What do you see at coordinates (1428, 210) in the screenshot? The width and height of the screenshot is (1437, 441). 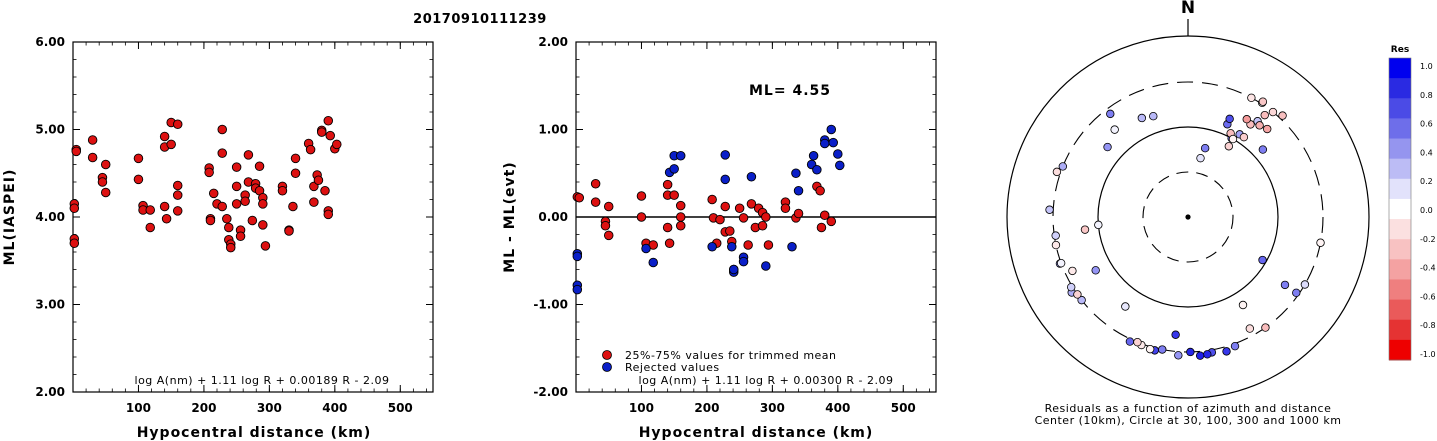 I see `colorbar-labels: 1.0 0.8 0.6 0.4 0.2 0.0 -0.2 -0.4 -0.6 -0.8 -1.0` at bounding box center [1428, 210].